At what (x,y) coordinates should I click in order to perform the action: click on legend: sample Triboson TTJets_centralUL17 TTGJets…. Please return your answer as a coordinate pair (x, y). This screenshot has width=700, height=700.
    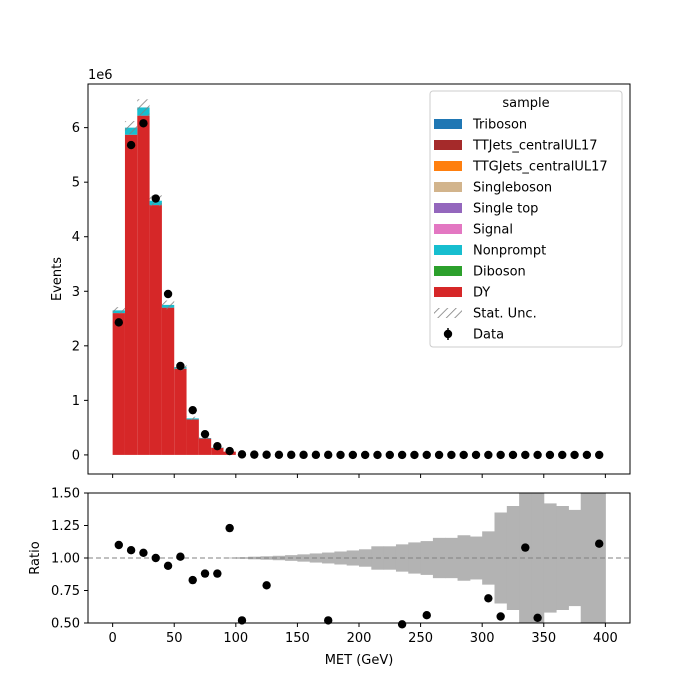
    Looking at the image, I should click on (526, 219).